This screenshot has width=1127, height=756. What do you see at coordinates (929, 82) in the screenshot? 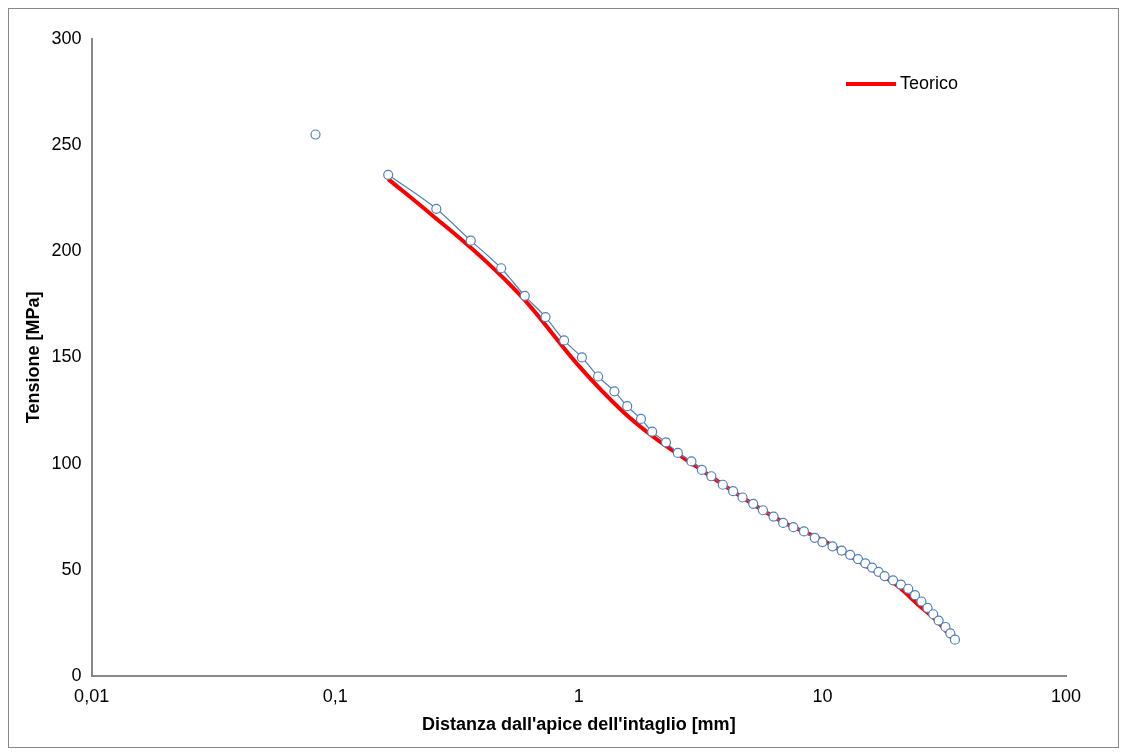
I see `legend-label: Teorico` at bounding box center [929, 82].